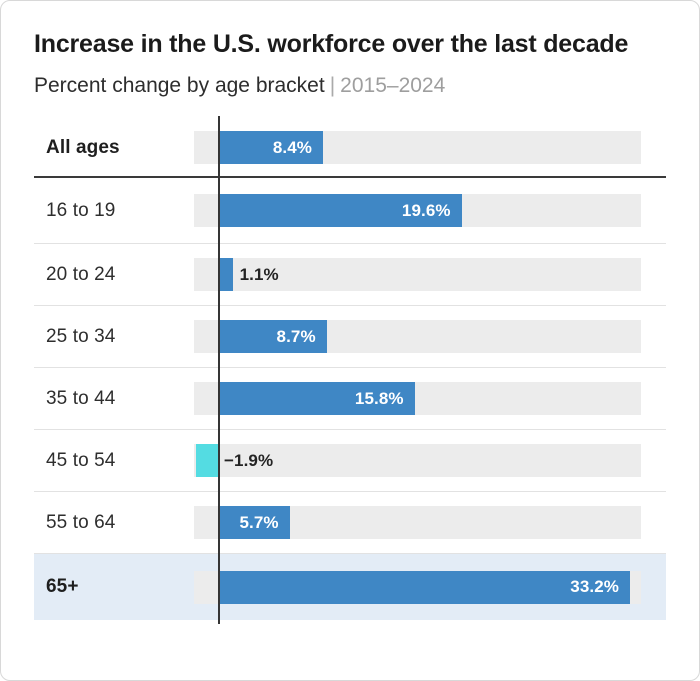 This screenshot has height=681, width=700. I want to click on value-label: 5.7%, so click(259, 522).